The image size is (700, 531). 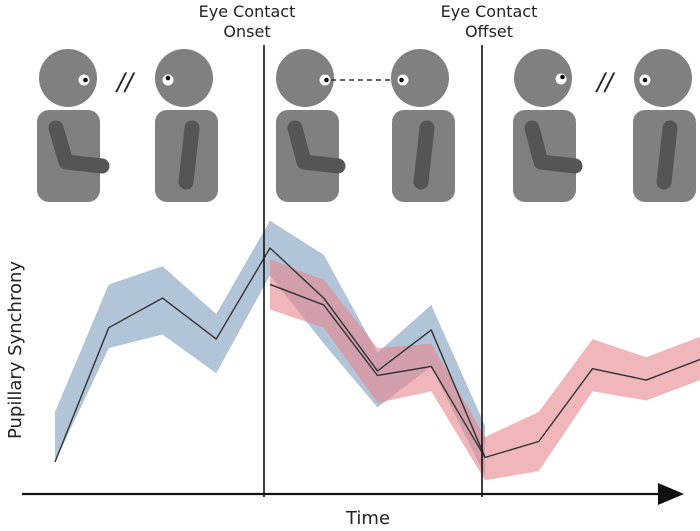 What do you see at coordinates (489, 31) in the screenshot?
I see `offset-label-line2: Offset` at bounding box center [489, 31].